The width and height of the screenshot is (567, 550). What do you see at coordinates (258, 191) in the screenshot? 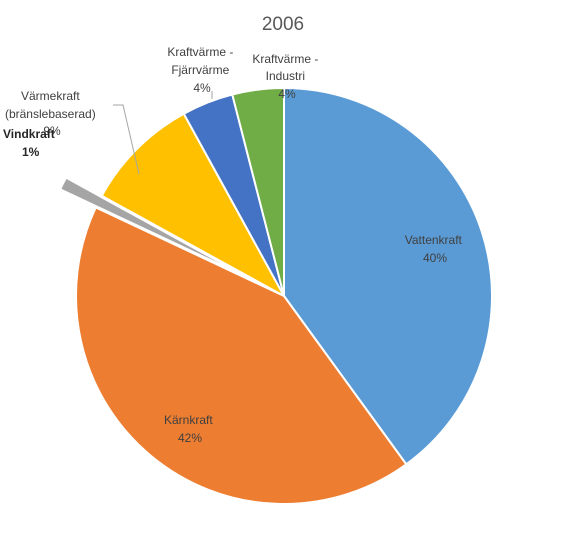
I see `pie-slice-kraftv-rme-industri` at bounding box center [258, 191].